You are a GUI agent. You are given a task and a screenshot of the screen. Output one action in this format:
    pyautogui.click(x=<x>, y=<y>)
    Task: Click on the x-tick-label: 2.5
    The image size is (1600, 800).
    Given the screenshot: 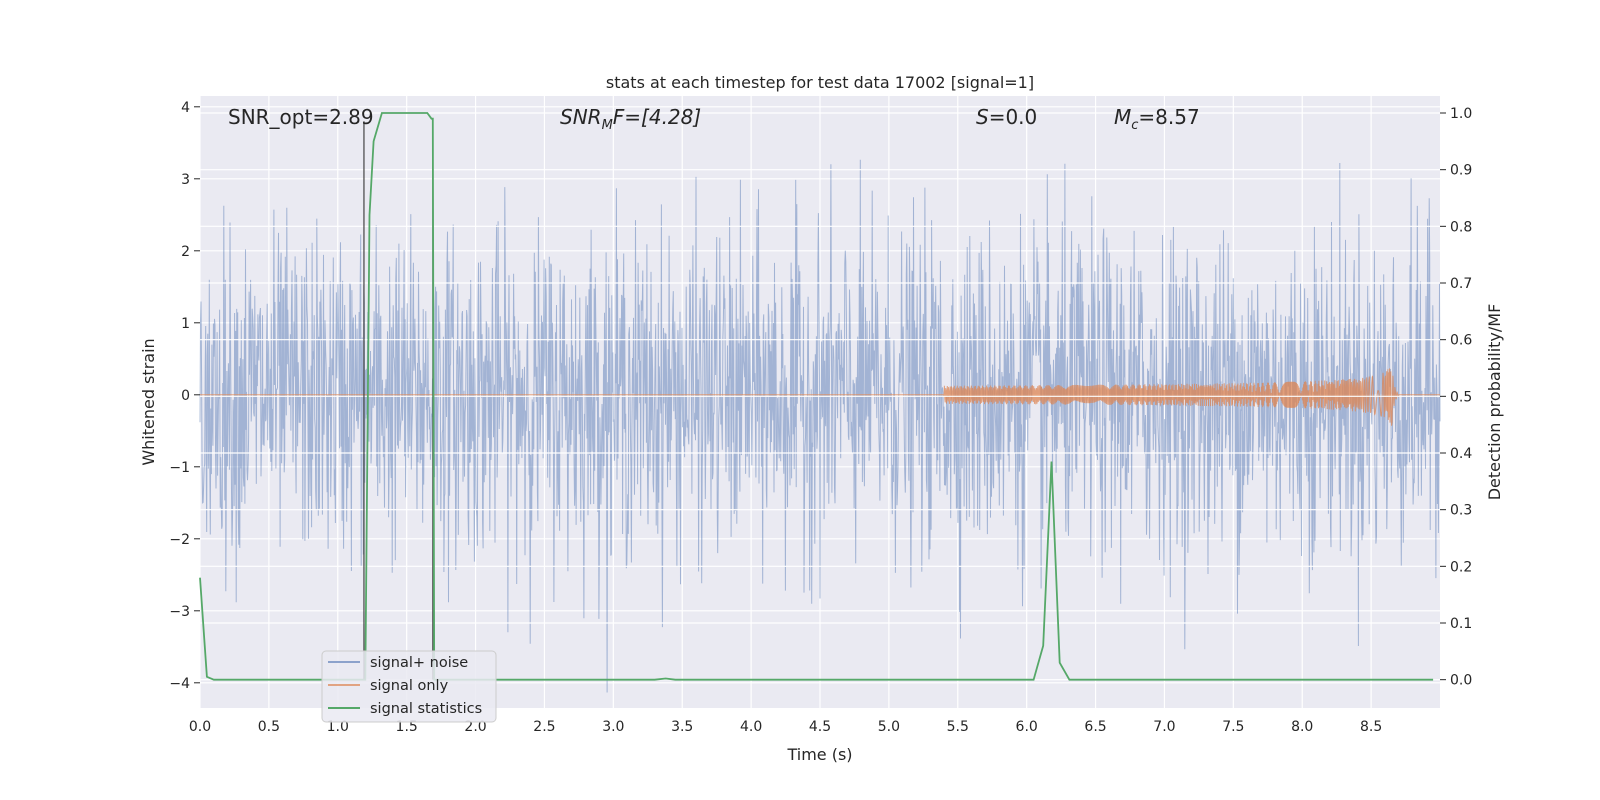 What is the action you would take?
    pyautogui.click(x=544, y=727)
    